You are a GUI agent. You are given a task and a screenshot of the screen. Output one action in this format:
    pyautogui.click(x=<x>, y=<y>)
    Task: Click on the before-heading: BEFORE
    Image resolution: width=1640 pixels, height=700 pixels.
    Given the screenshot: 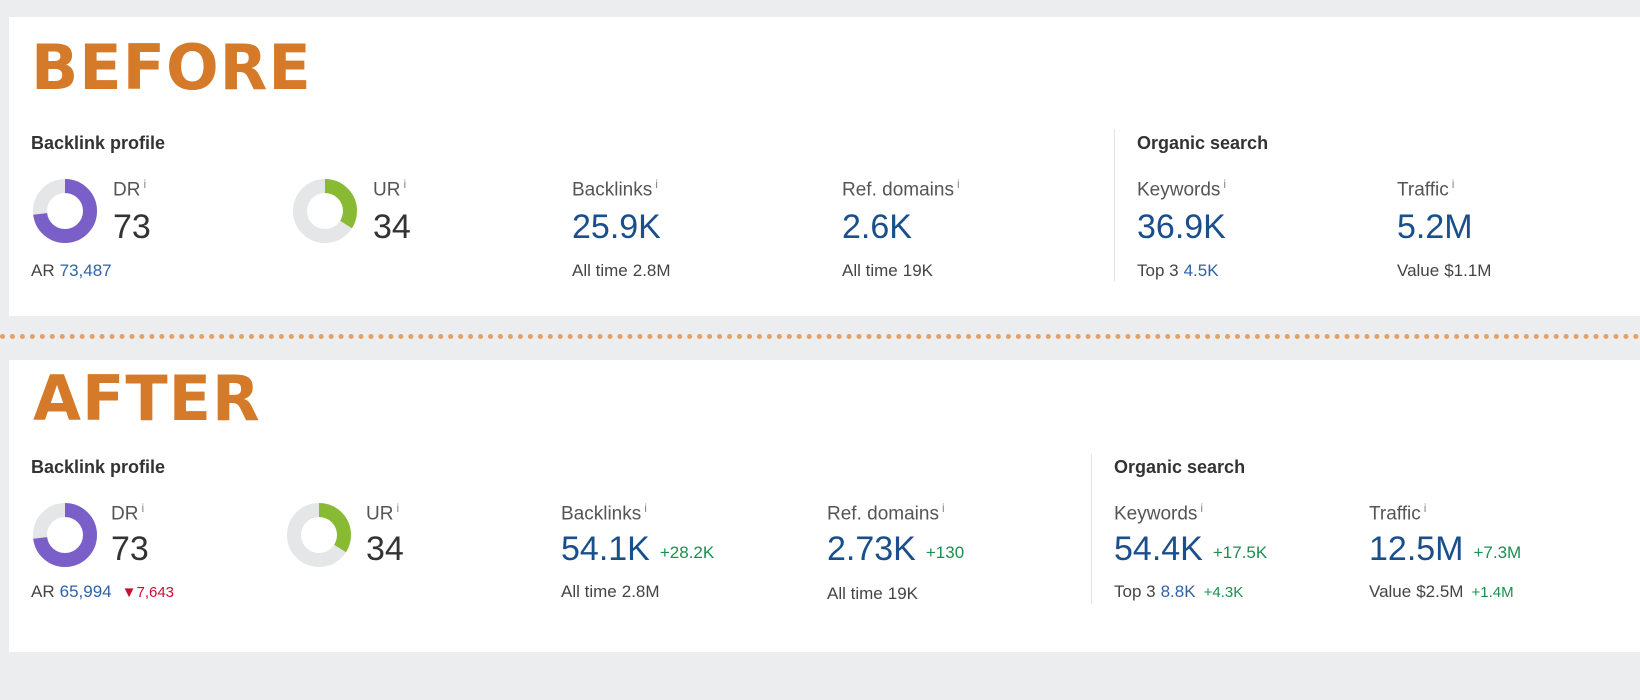 What is the action you would take?
    pyautogui.click(x=171, y=67)
    